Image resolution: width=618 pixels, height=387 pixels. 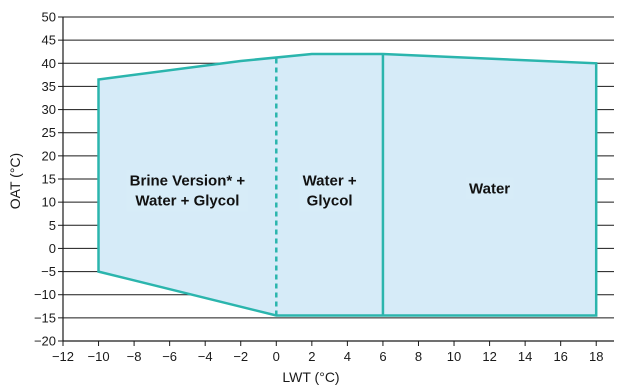 I want to click on y-tick-label: 50, so click(x=49, y=17).